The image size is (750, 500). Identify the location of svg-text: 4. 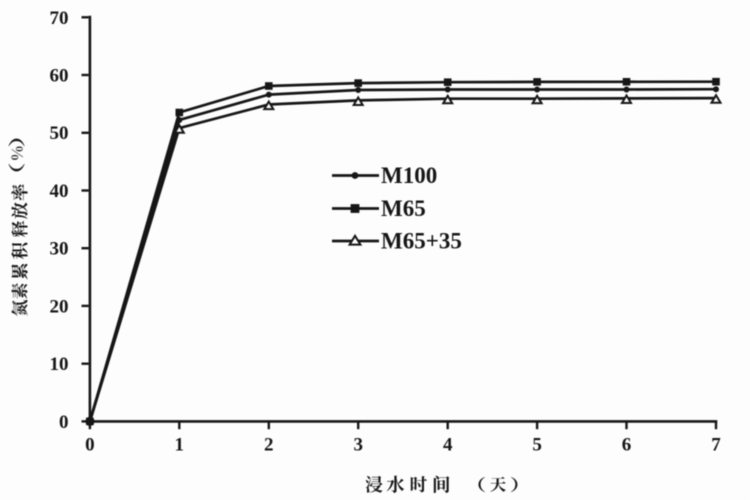
(448, 445).